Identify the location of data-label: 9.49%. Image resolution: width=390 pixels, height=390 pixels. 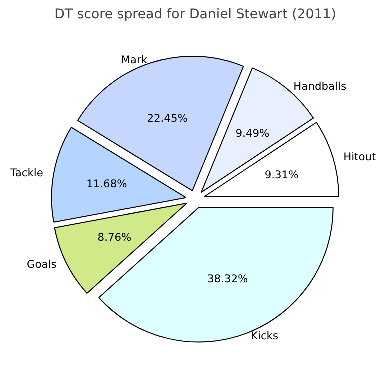
(253, 133).